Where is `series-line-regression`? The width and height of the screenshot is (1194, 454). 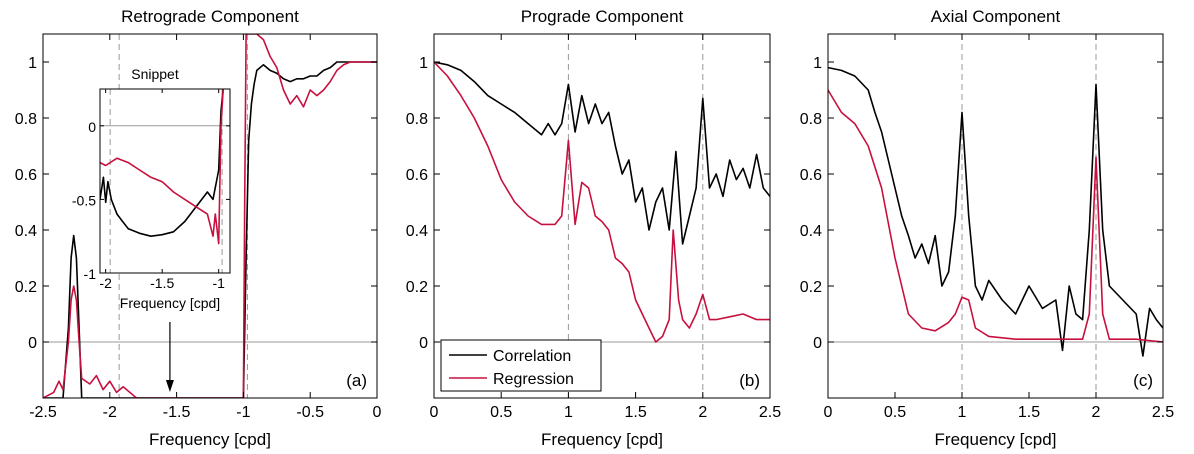 series-line-regression is located at coordinates (162, 167).